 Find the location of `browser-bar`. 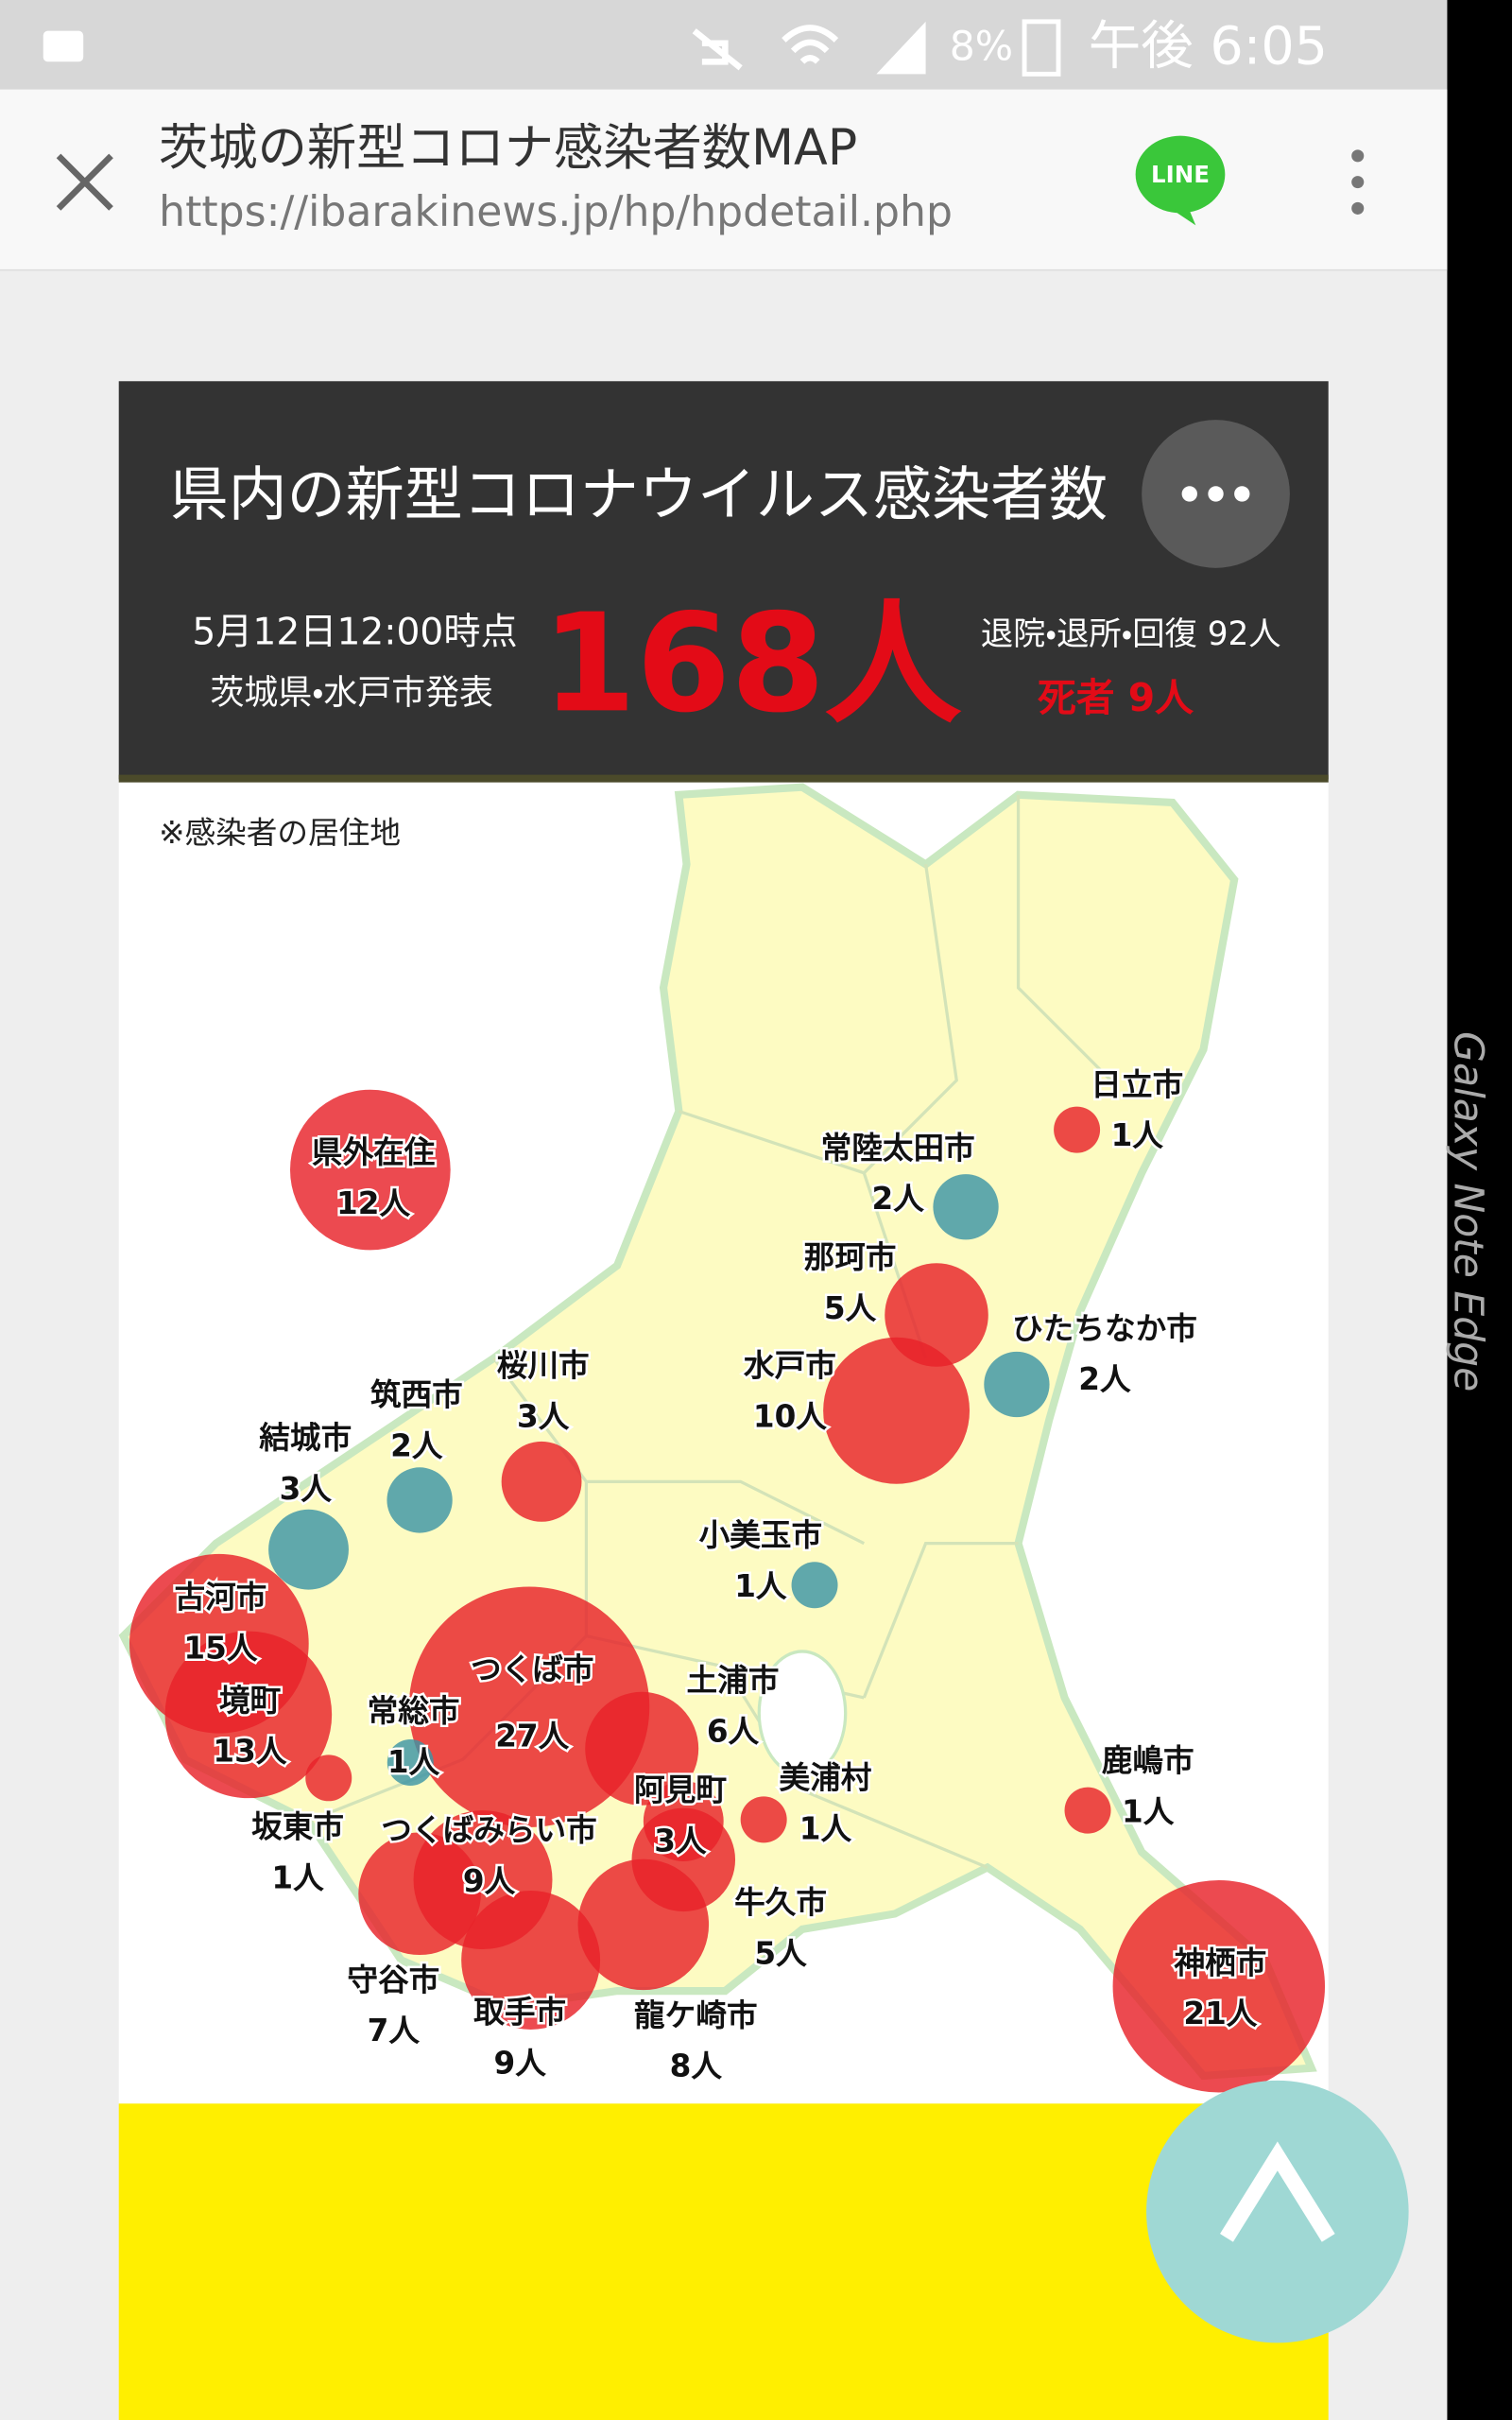

browser-bar is located at coordinates (724, 179).